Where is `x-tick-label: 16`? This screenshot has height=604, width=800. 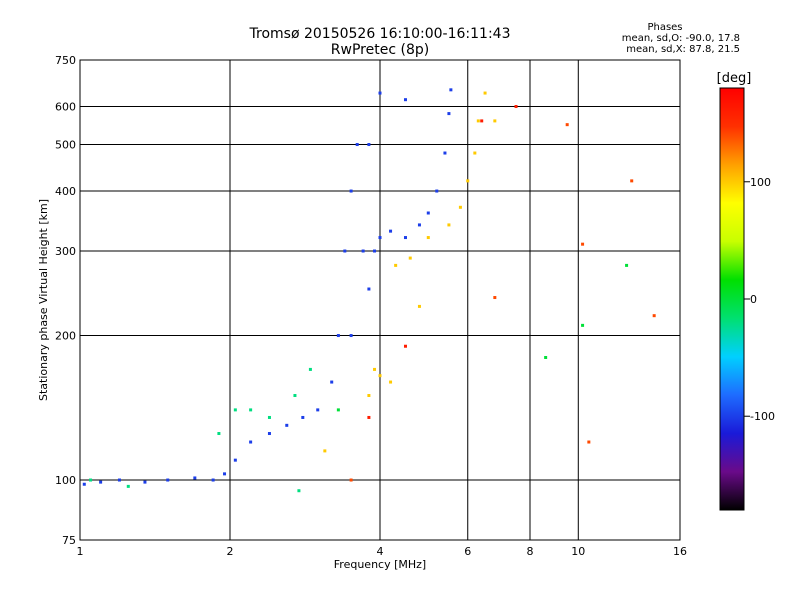 x-tick-label: 16 is located at coordinates (680, 551).